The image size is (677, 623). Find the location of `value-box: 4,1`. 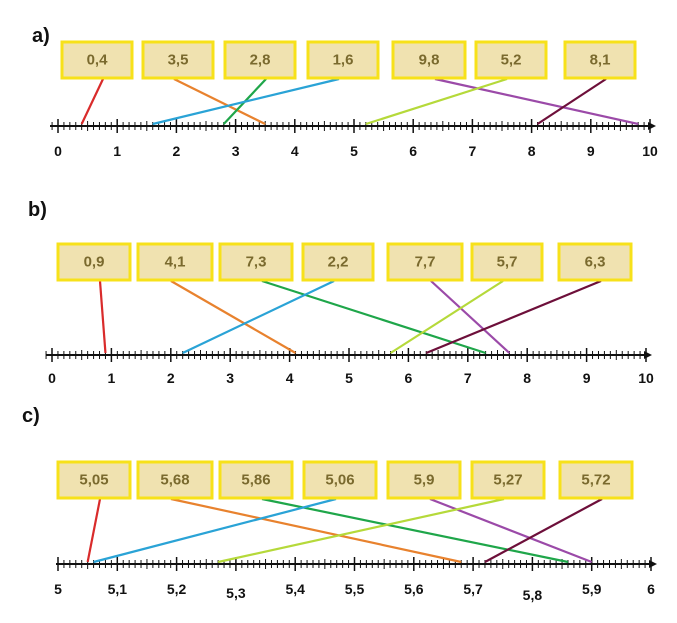

value-box: 4,1 is located at coordinates (175, 262).